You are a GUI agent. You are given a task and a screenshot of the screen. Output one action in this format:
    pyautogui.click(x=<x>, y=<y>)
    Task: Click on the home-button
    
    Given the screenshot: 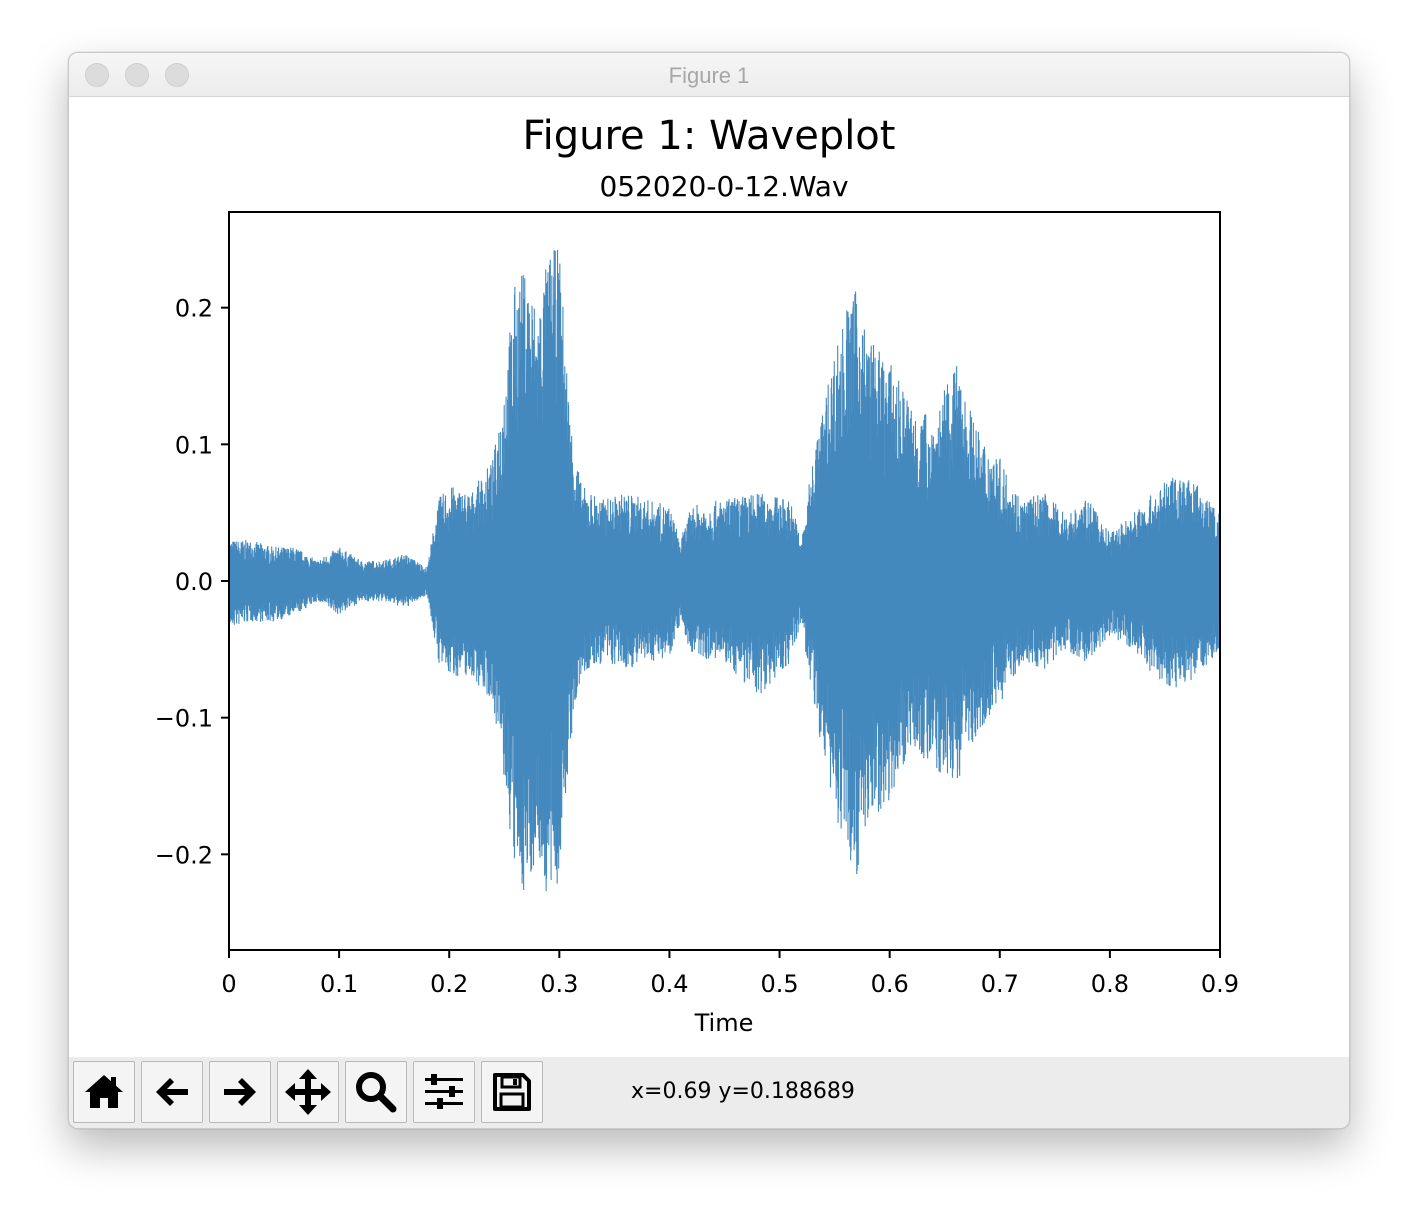 What is the action you would take?
    pyautogui.click(x=104, y=1092)
    